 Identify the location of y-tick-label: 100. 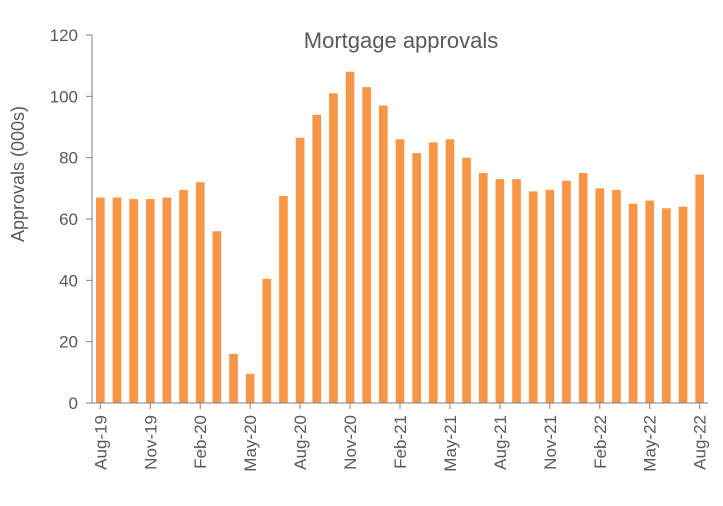
(64, 96).